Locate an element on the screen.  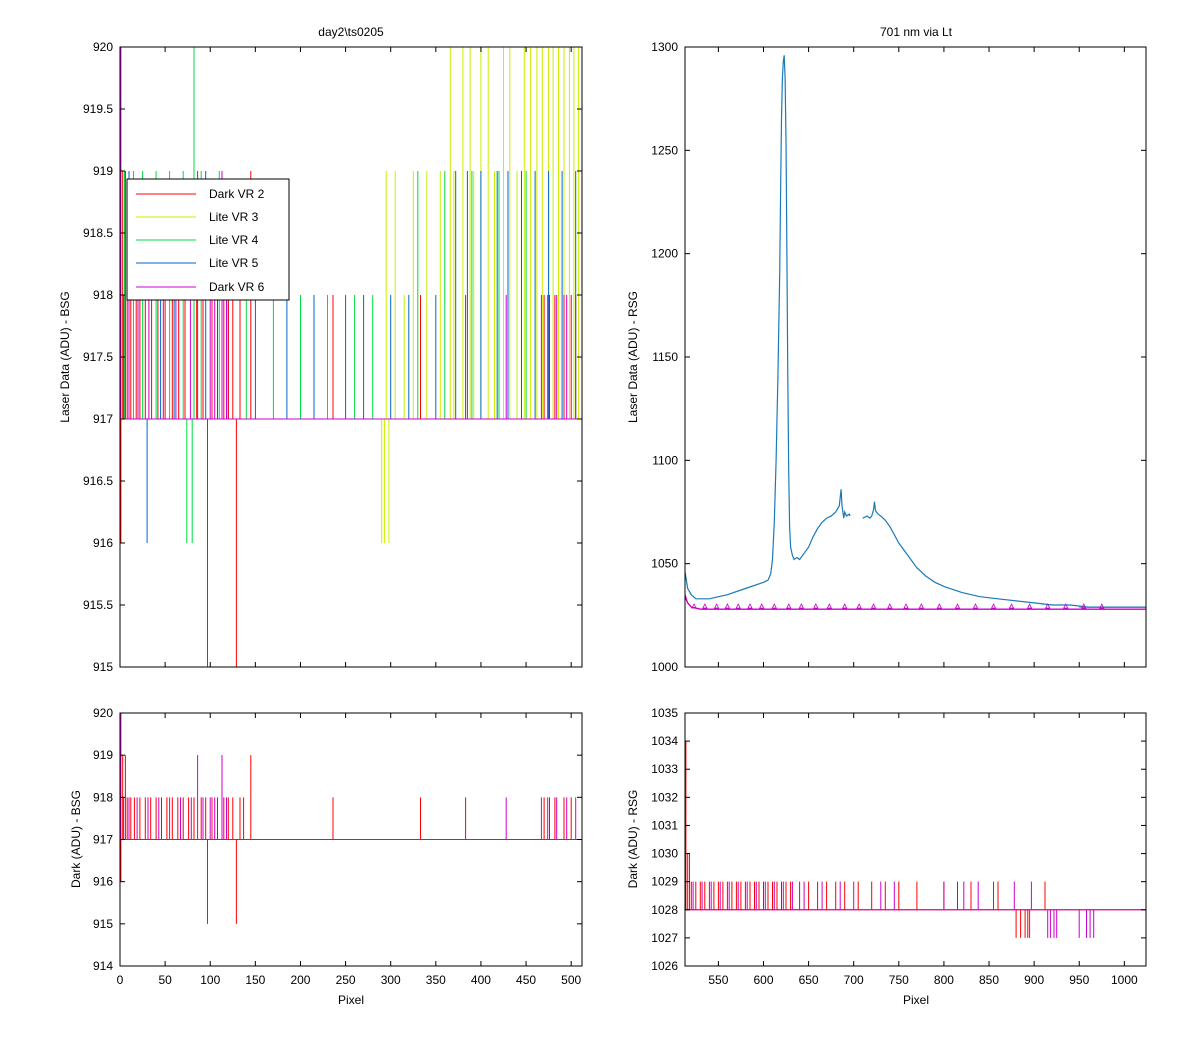
y-tick-label: 920 is located at coordinates (103, 713).